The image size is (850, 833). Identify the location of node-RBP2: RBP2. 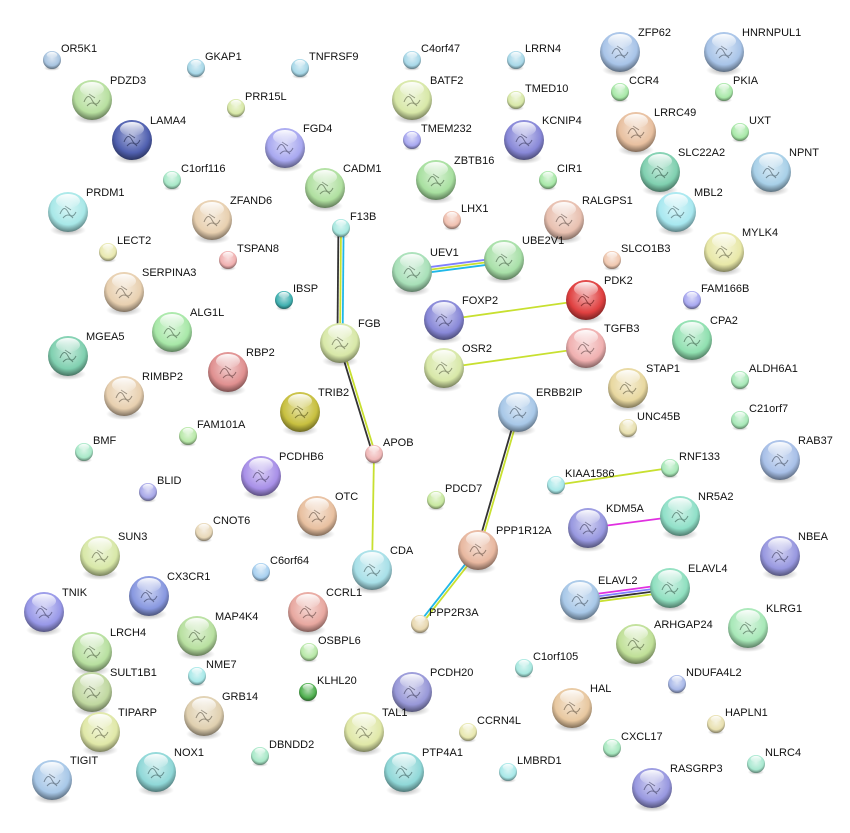
(241, 371).